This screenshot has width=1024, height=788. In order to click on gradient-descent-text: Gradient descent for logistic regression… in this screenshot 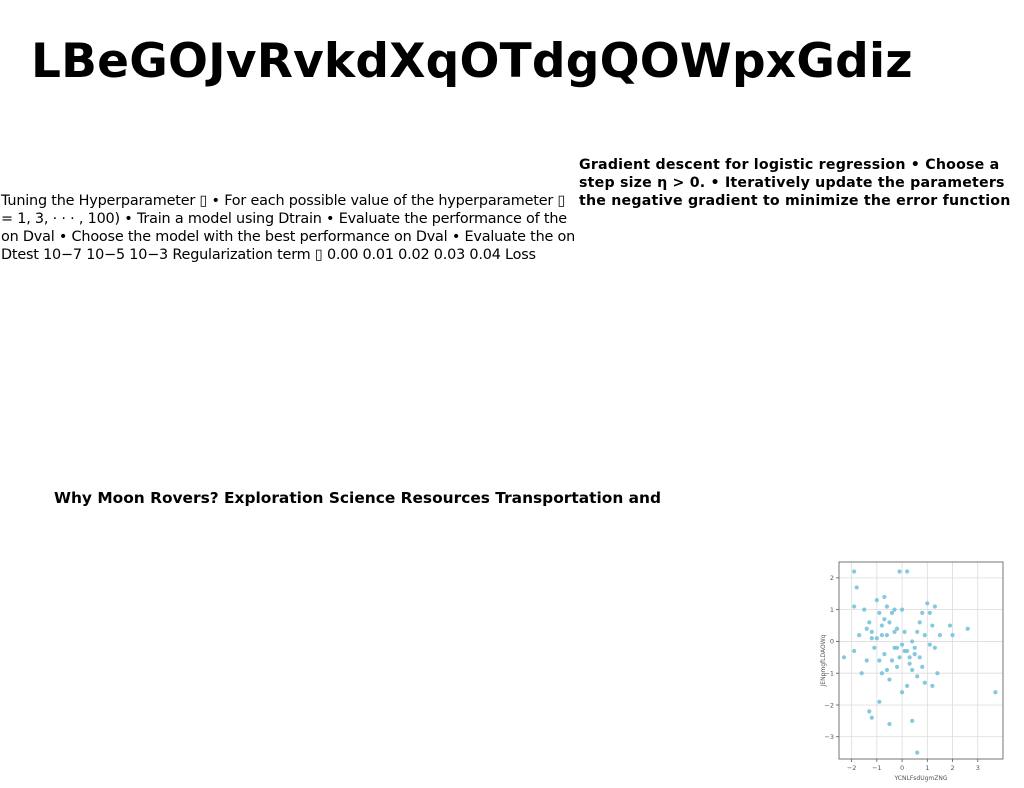, I will do `click(795, 183)`.